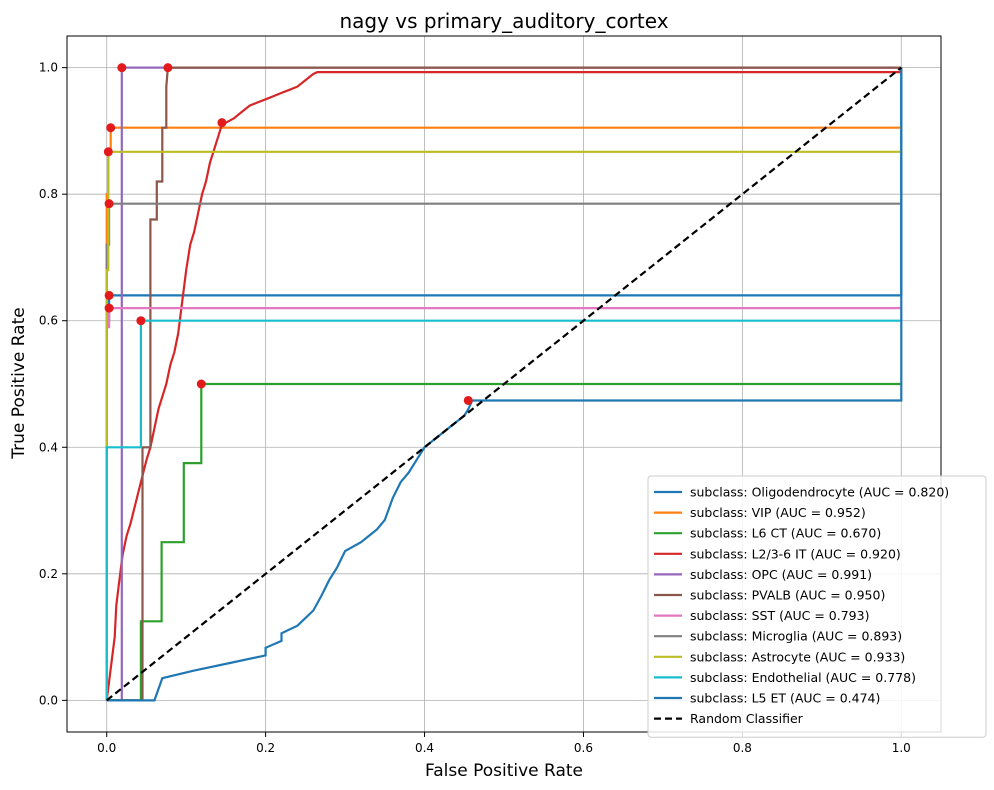  I want to click on x-tick-label: 1.0, so click(901, 748).